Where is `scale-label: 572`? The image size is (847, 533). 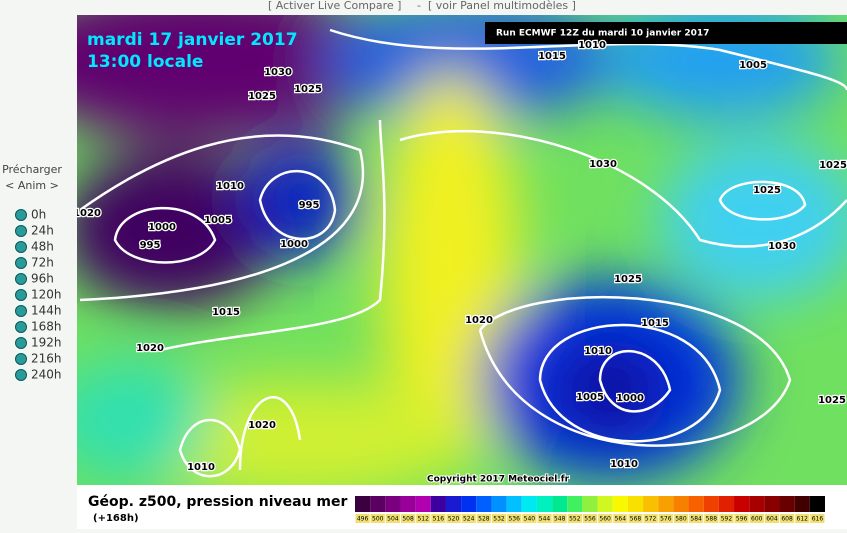
scale-label: 572 is located at coordinates (651, 519).